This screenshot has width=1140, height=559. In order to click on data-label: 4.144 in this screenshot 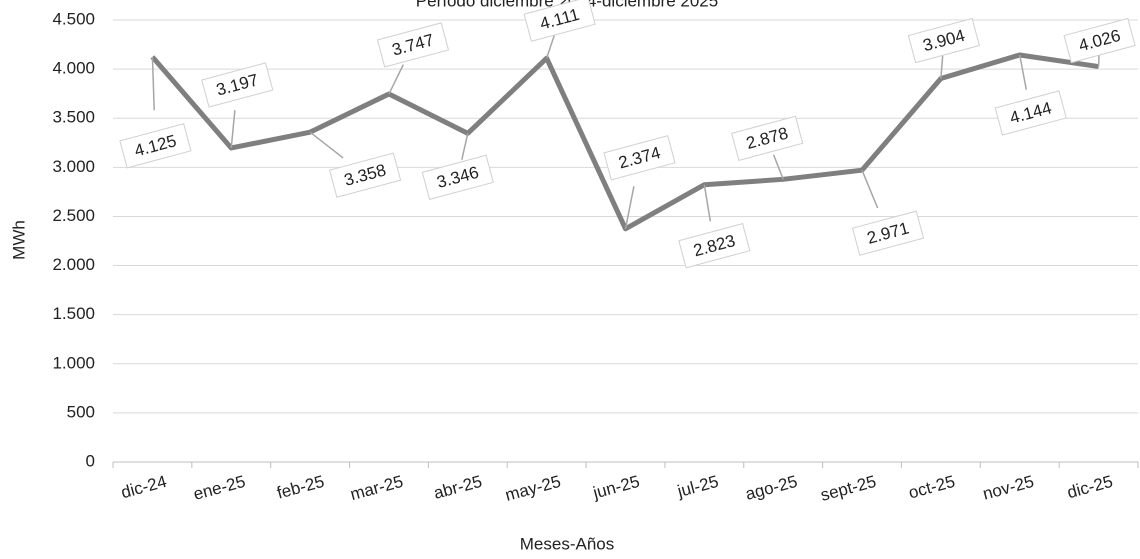, I will do `click(1030, 113)`.